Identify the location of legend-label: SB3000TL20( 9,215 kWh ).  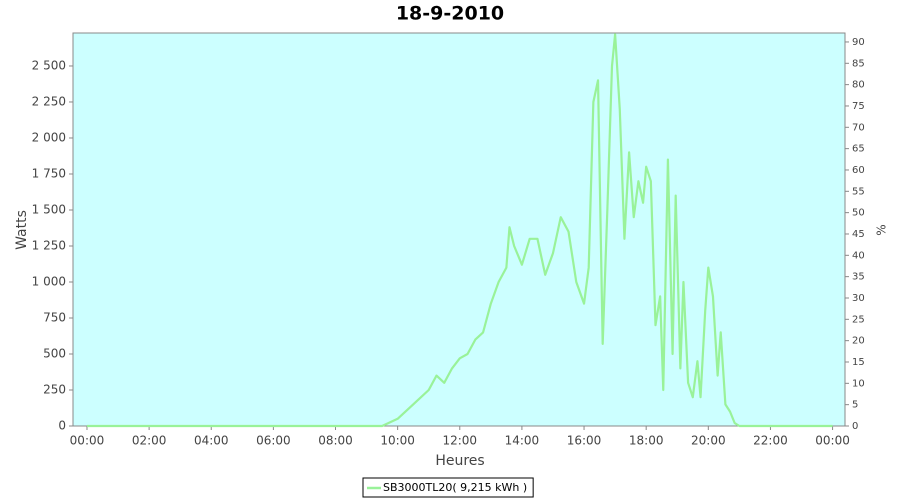
(455, 487).